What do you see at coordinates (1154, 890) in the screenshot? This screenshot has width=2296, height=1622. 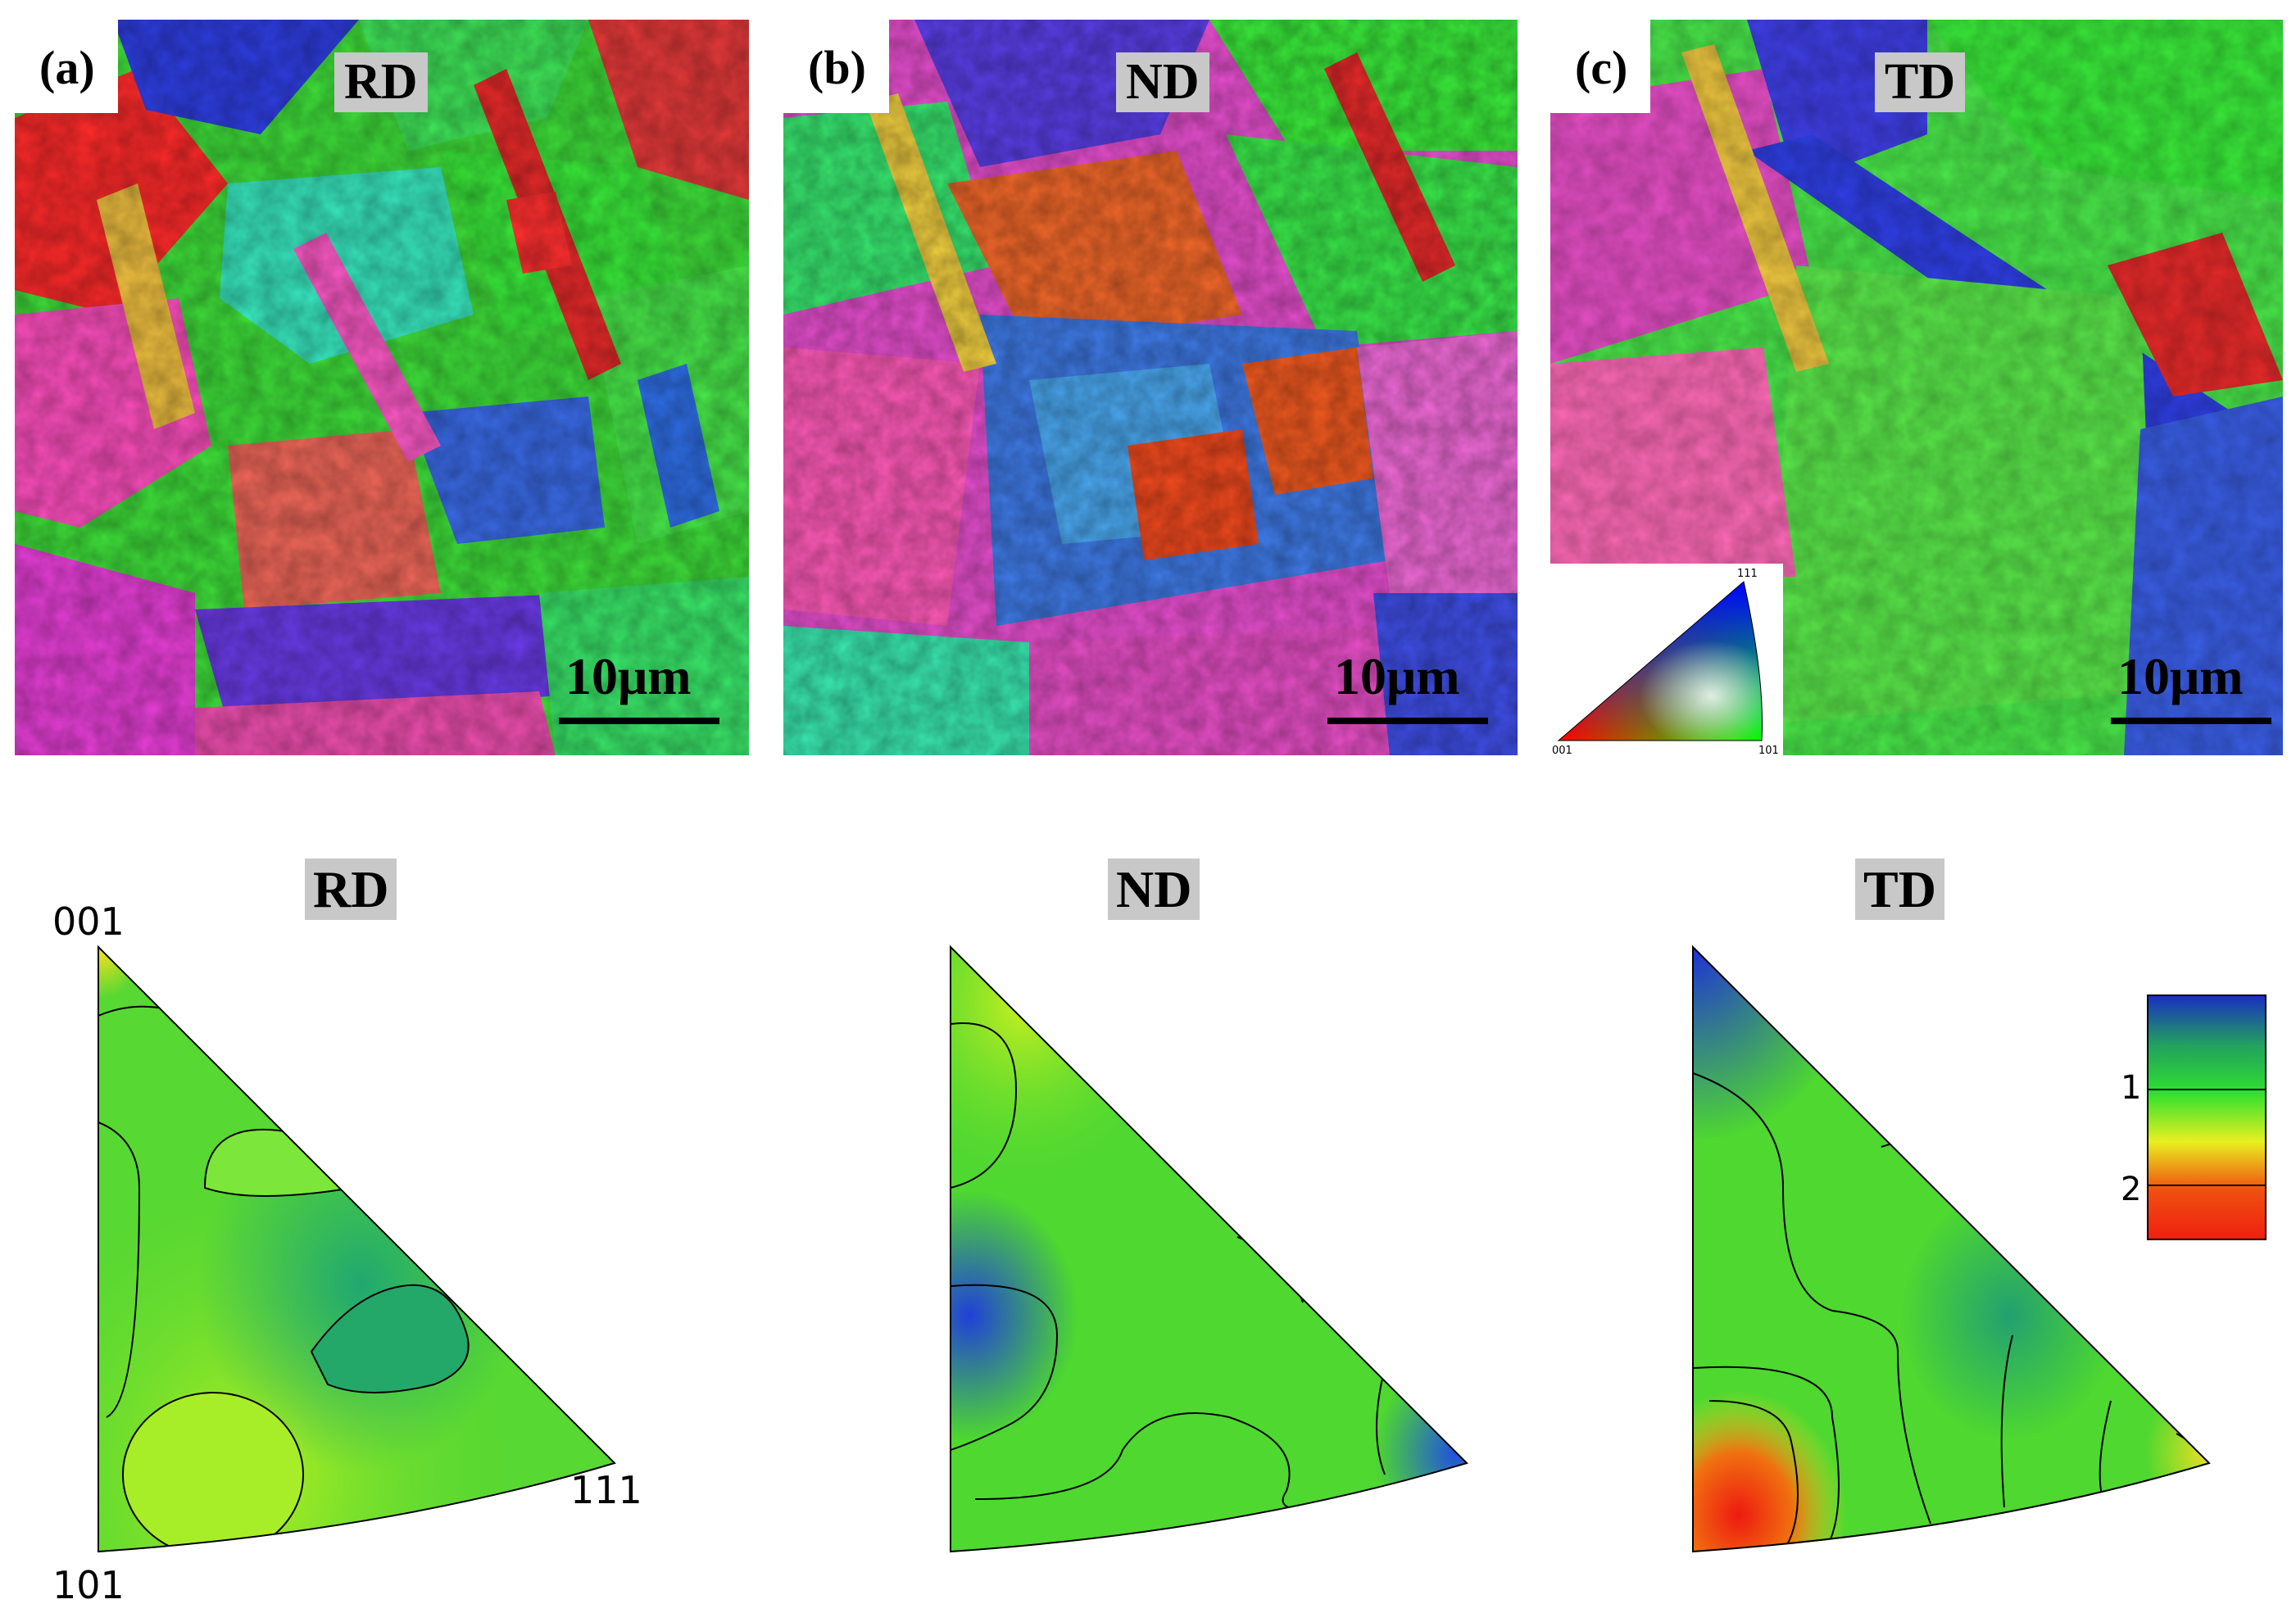 I see `ipf-title-nd: ND` at bounding box center [1154, 890].